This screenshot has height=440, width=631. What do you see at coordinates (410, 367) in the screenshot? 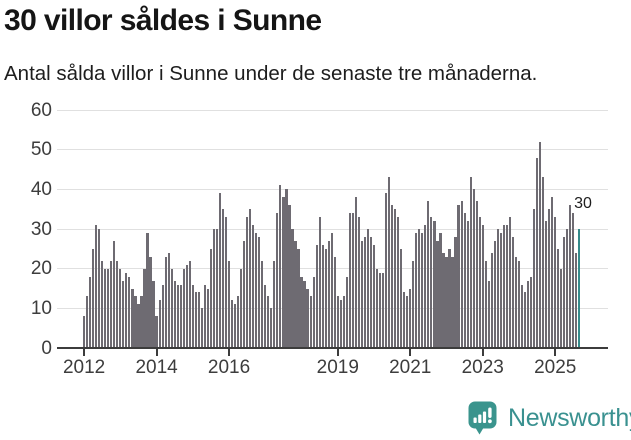
I see `x-axis-label: 2021` at bounding box center [410, 367].